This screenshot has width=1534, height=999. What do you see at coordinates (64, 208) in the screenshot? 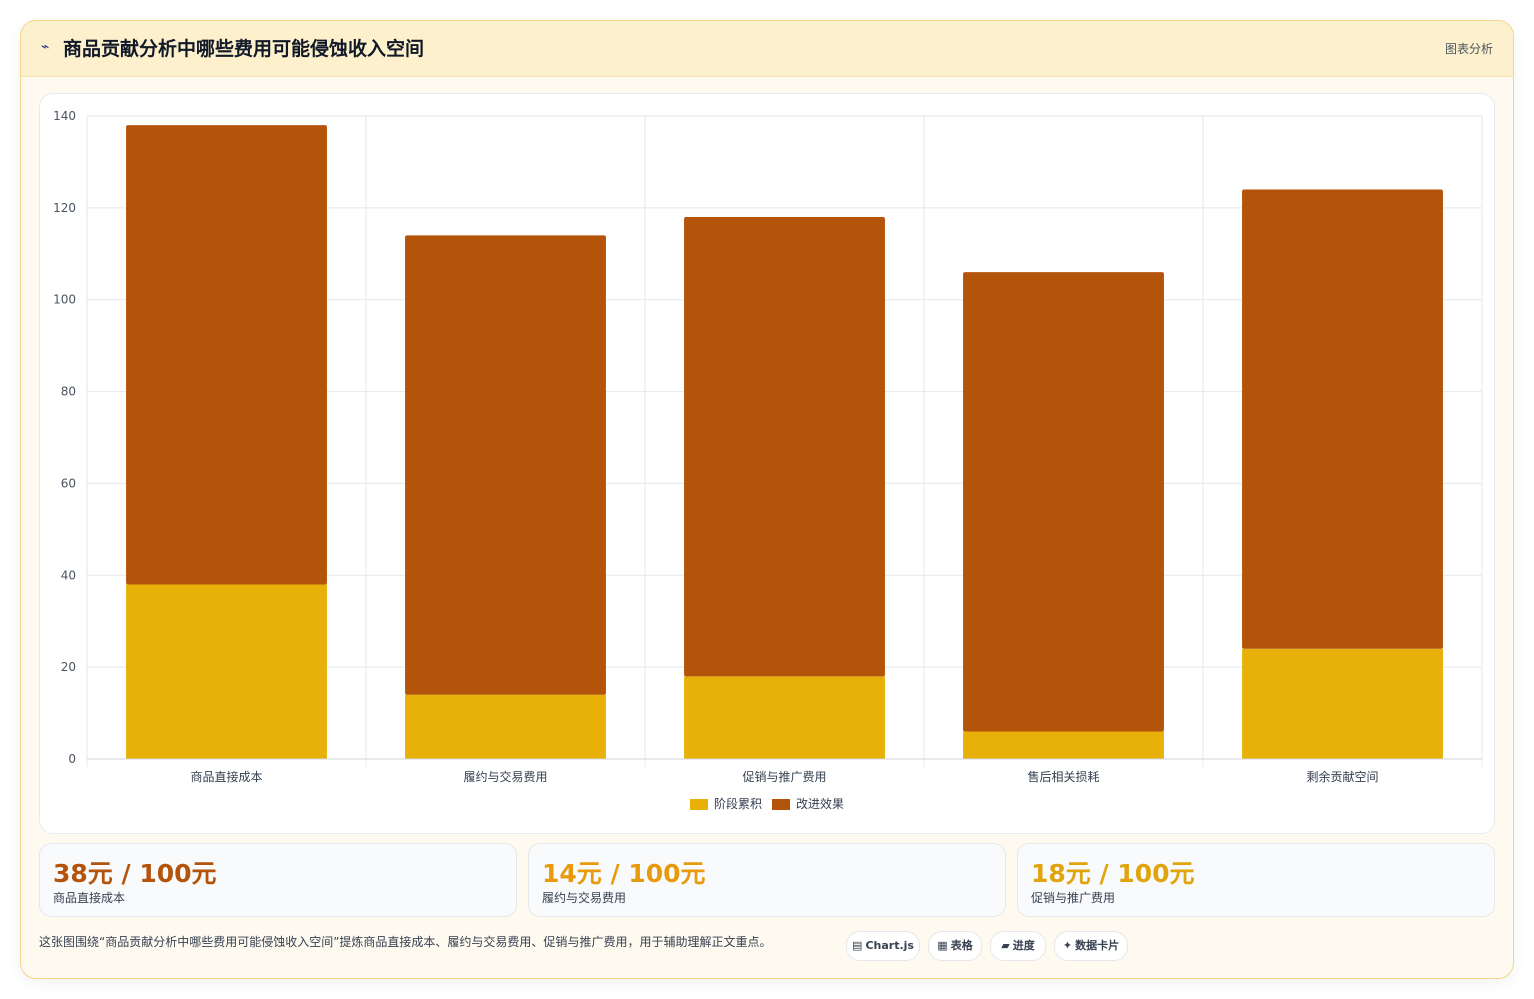
I see `y-tick-label: 120` at bounding box center [64, 208].